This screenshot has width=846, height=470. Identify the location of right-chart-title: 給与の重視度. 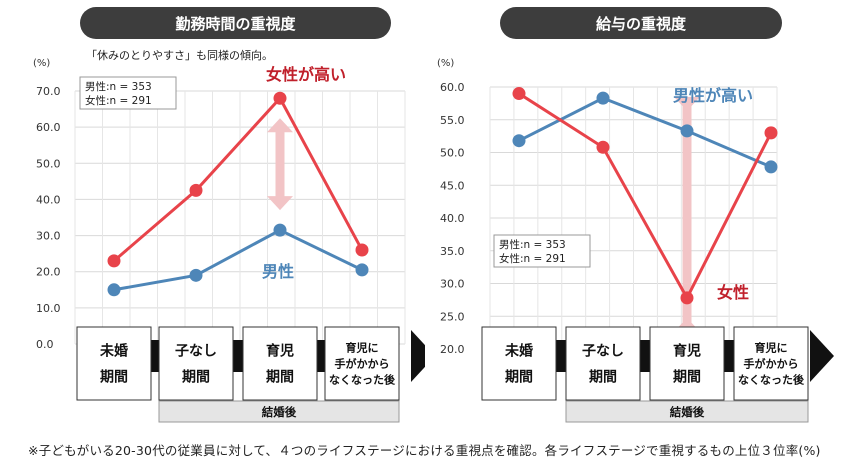
(641, 23).